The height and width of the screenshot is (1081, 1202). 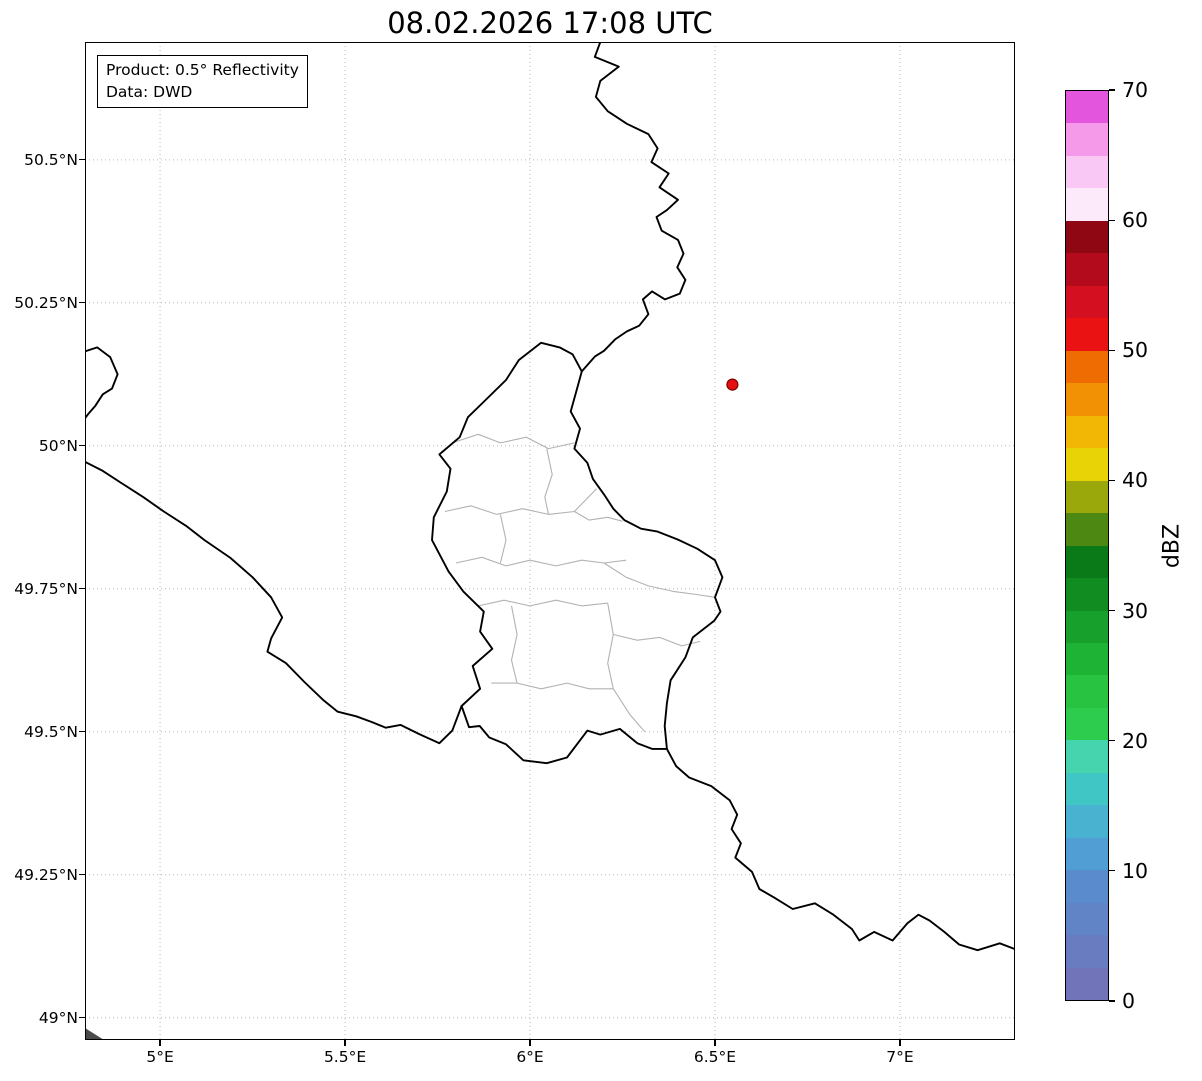 What do you see at coordinates (1135, 610) in the screenshot?
I see `colorbar-tick-label: 30` at bounding box center [1135, 610].